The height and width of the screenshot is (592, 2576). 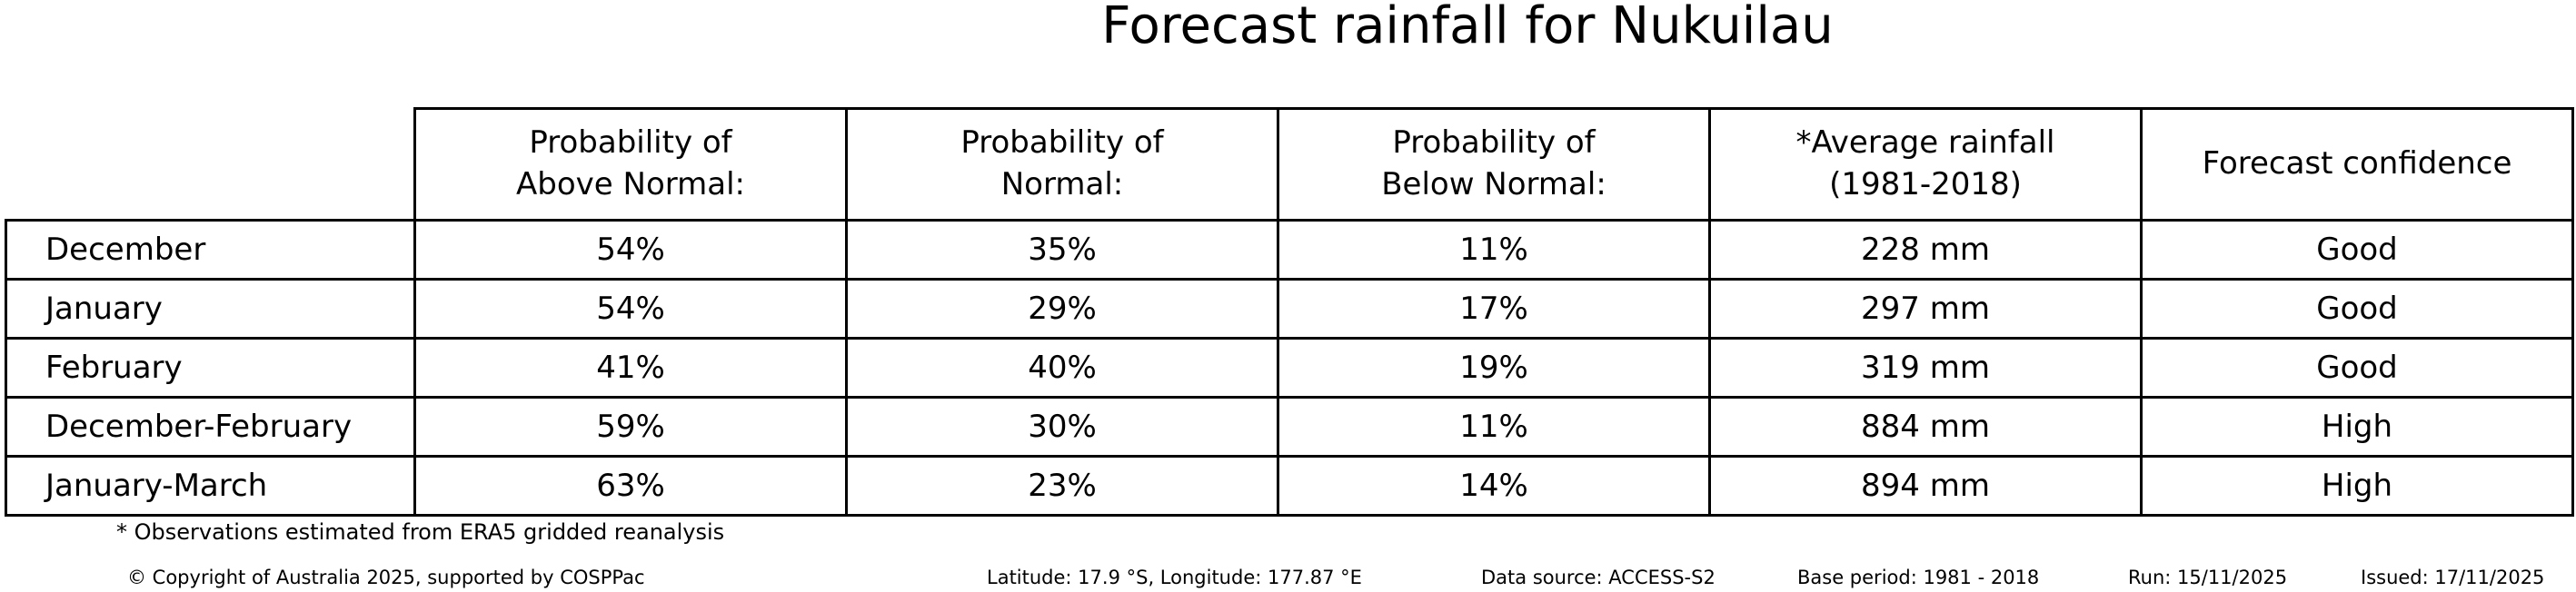 What do you see at coordinates (630, 427) in the screenshot?
I see `cell-above-normal: 59%` at bounding box center [630, 427].